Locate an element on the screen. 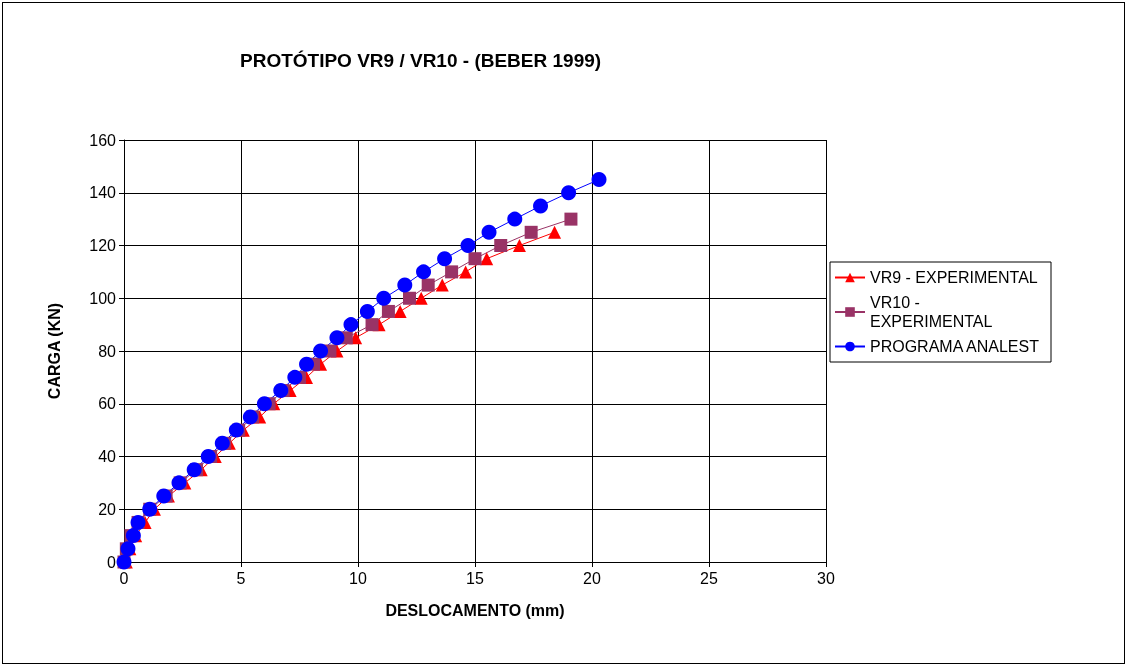 The image size is (1127, 666). x-tick-label: 15 is located at coordinates (475, 578).